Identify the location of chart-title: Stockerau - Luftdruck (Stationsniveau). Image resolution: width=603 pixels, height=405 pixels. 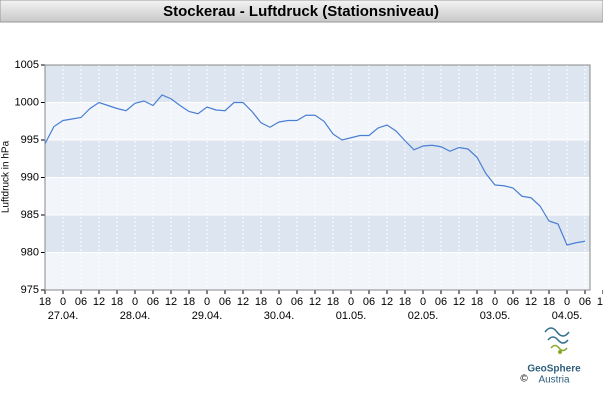
(301, 11).